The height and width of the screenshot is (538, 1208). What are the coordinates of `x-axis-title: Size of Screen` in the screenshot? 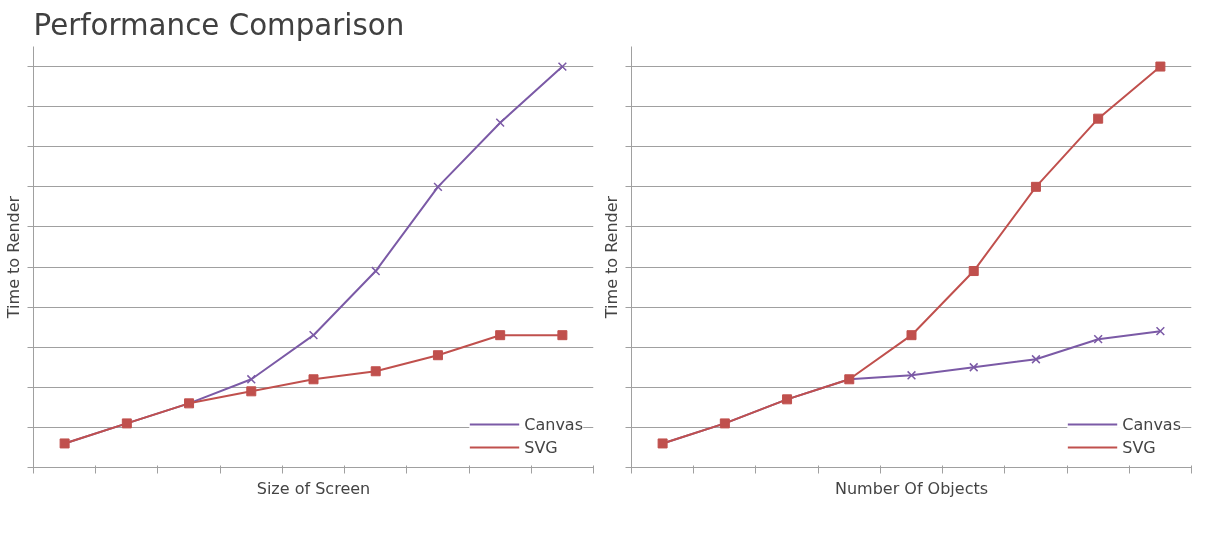 It's located at (313, 488).